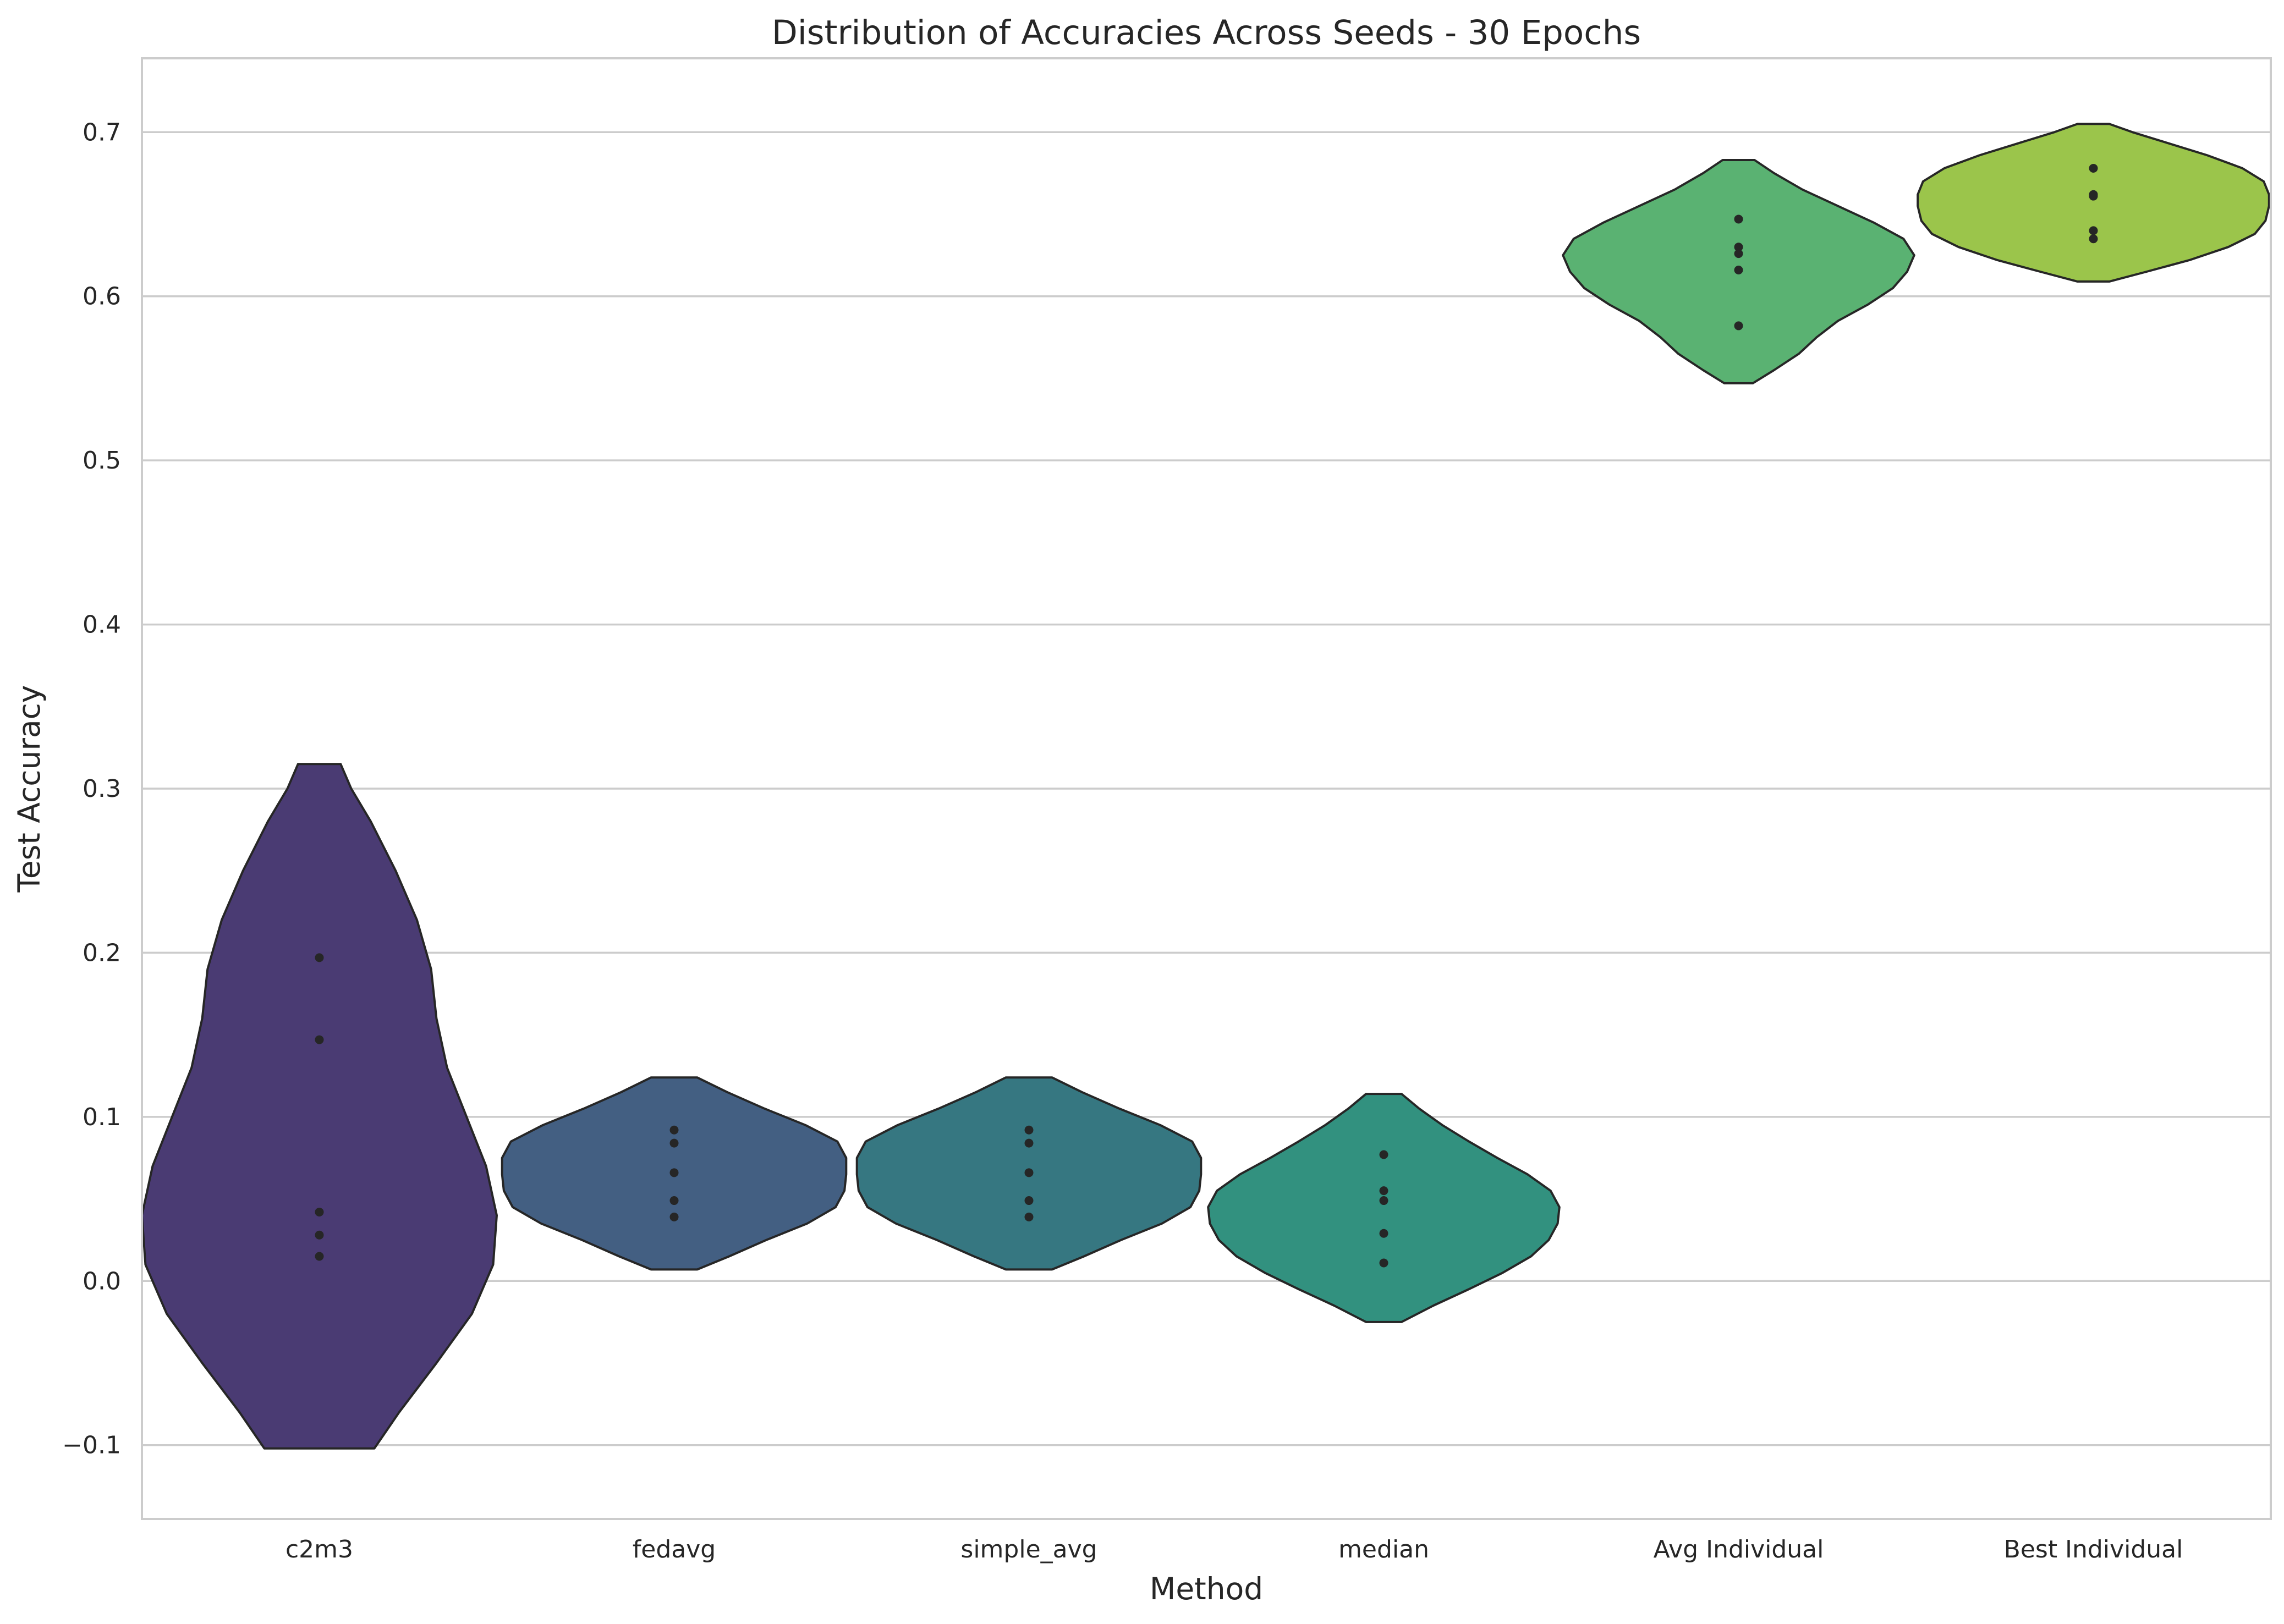  What do you see at coordinates (2093, 203) in the screenshot?
I see `violin-best-individual` at bounding box center [2093, 203].